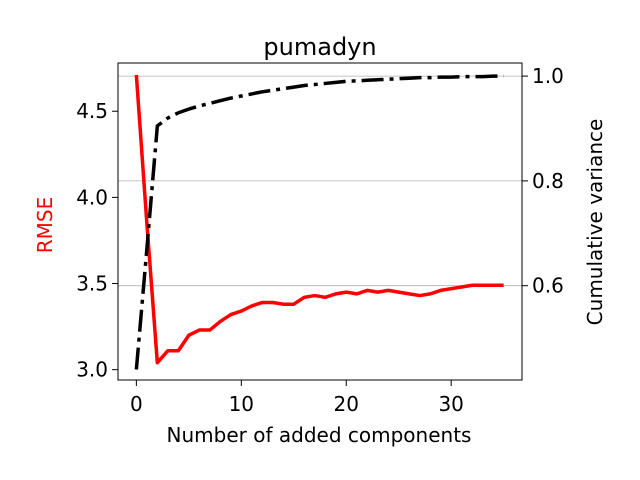 The width and height of the screenshot is (640, 480). What do you see at coordinates (92, 370) in the screenshot?
I see `y-left-tick-label-0: 3.0` at bounding box center [92, 370].